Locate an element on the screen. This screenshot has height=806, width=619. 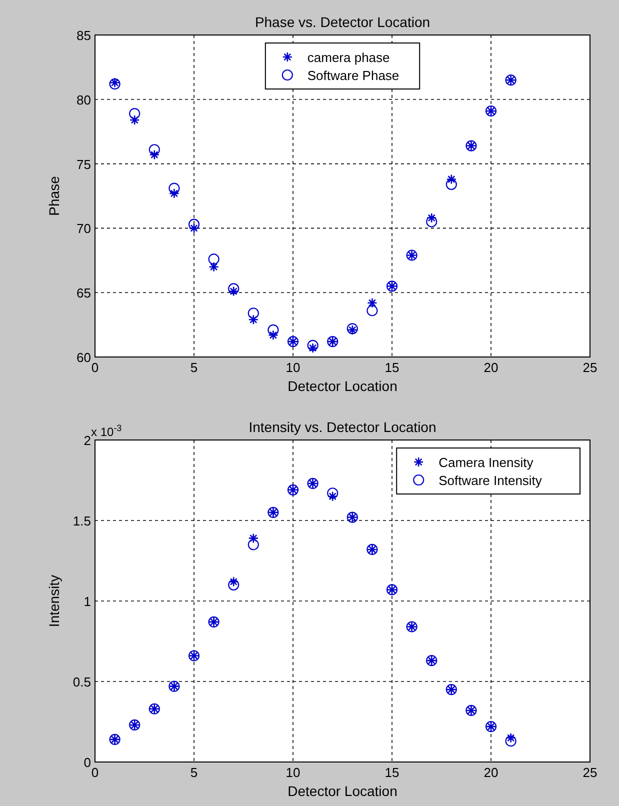
chart-title: Intensity vs. Detector Location is located at coordinates (342, 427).